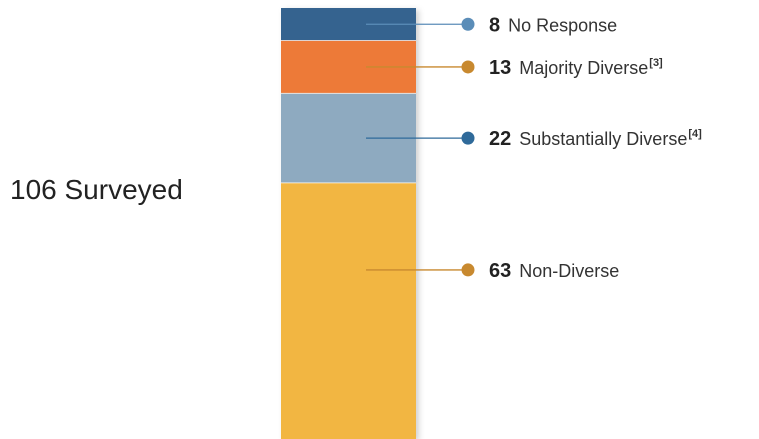 The image size is (759, 439). What do you see at coordinates (494, 25) in the screenshot?
I see `segment-value: 8` at bounding box center [494, 25].